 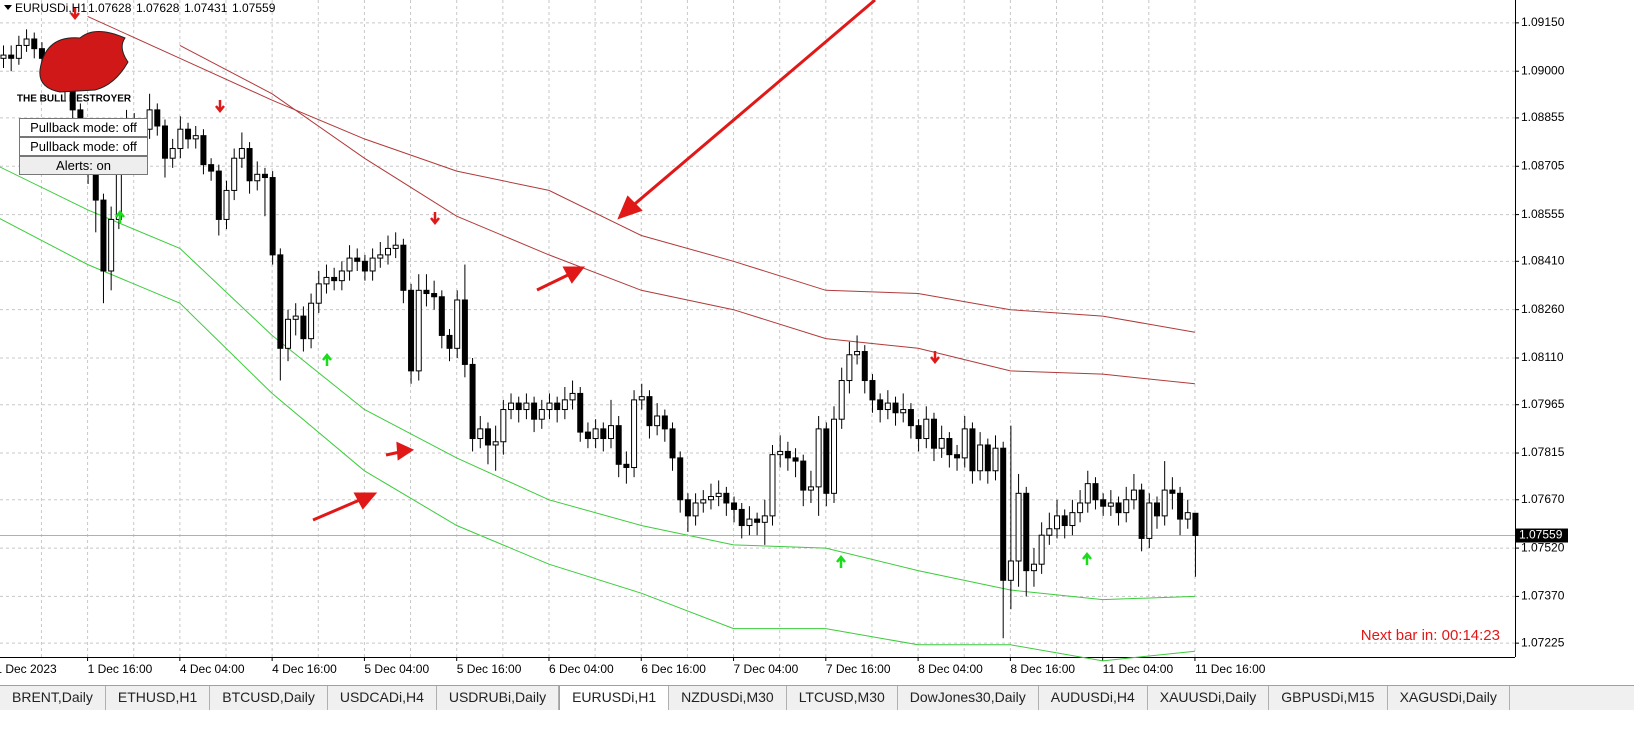 I want to click on symbol-tab: USDCADi,H4, so click(x=382, y=698).